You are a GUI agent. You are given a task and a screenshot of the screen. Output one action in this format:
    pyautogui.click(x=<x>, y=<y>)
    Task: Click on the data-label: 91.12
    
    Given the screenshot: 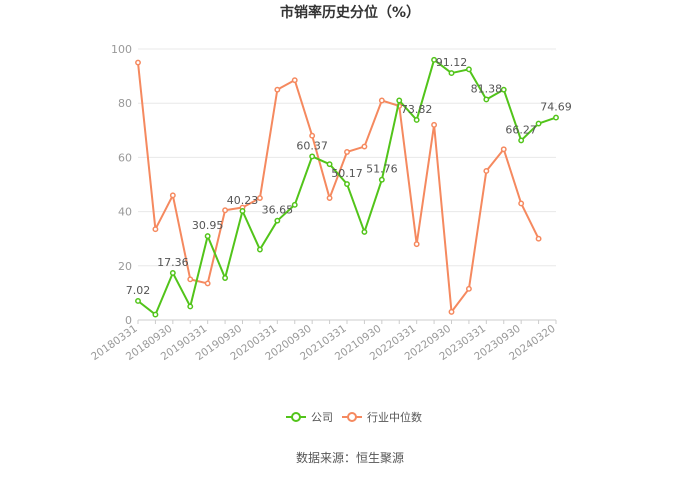 What is the action you would take?
    pyautogui.click(x=452, y=62)
    